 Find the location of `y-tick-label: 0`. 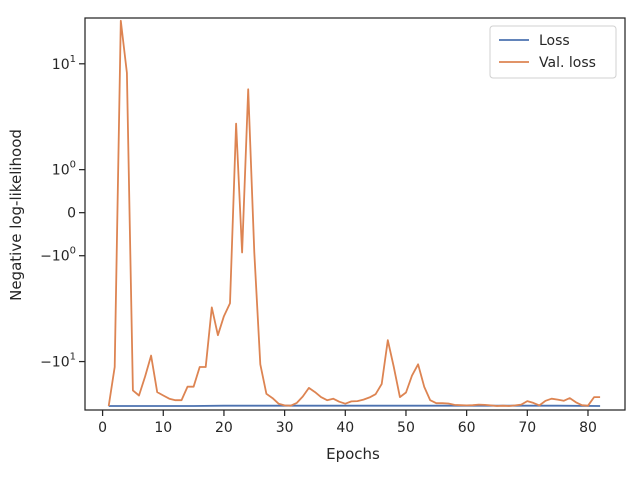

y-tick-label: 0 is located at coordinates (71, 214).